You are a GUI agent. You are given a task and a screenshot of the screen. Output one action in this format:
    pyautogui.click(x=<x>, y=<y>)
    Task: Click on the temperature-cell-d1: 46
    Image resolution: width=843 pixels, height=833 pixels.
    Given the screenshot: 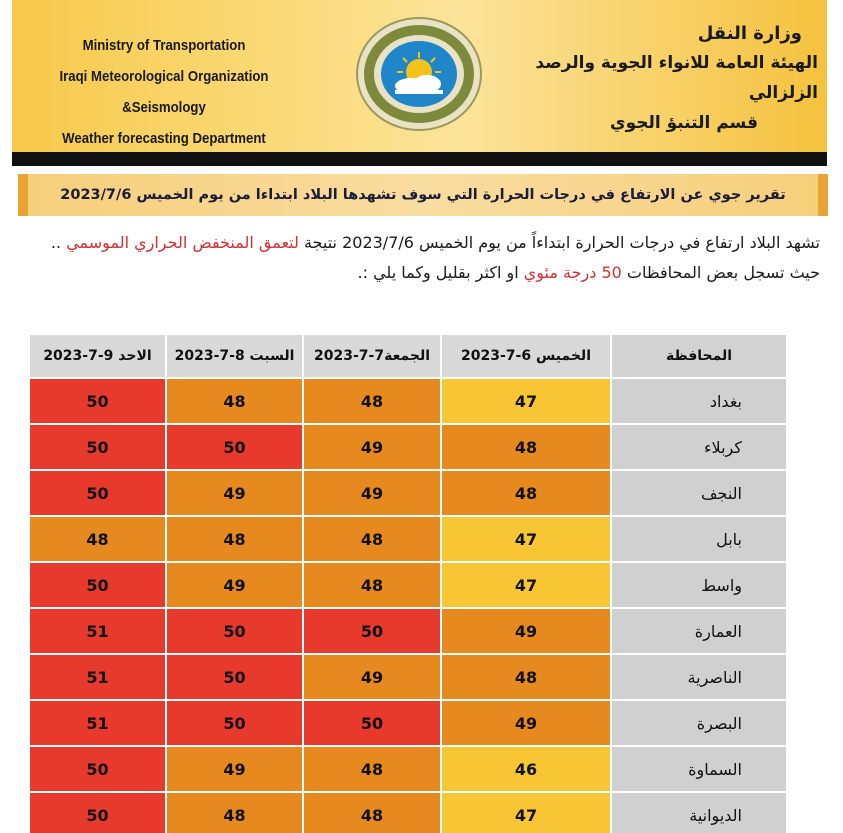 What is the action you would take?
    pyautogui.click(x=526, y=769)
    